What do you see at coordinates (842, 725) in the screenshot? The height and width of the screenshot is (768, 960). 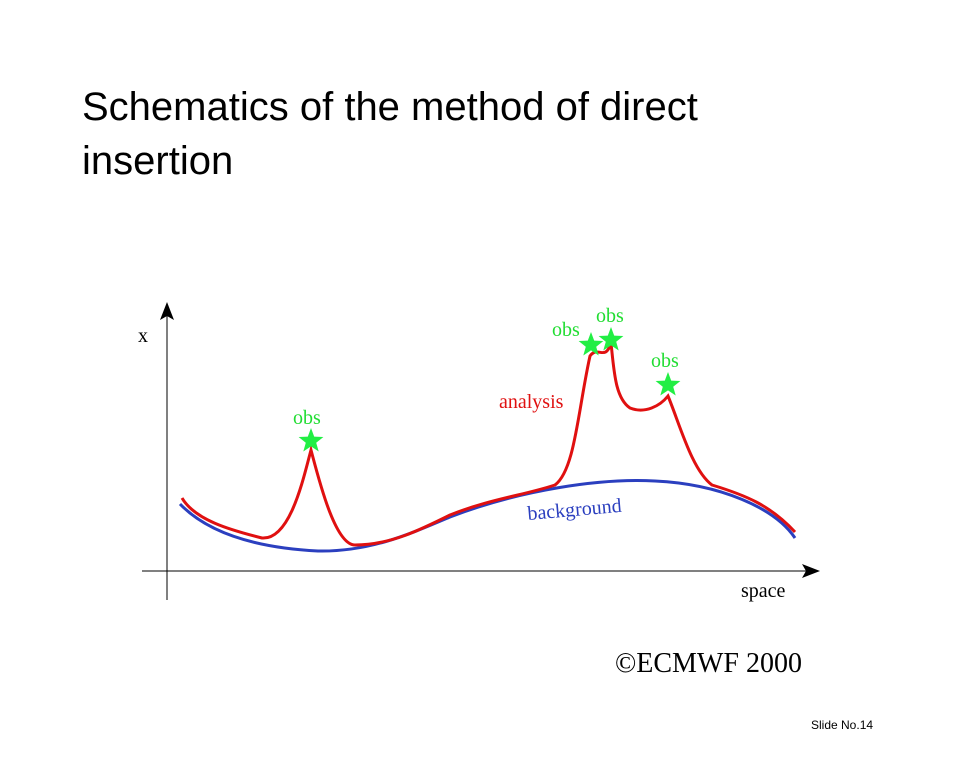 I see `slide-number: Slide No.14` at bounding box center [842, 725].